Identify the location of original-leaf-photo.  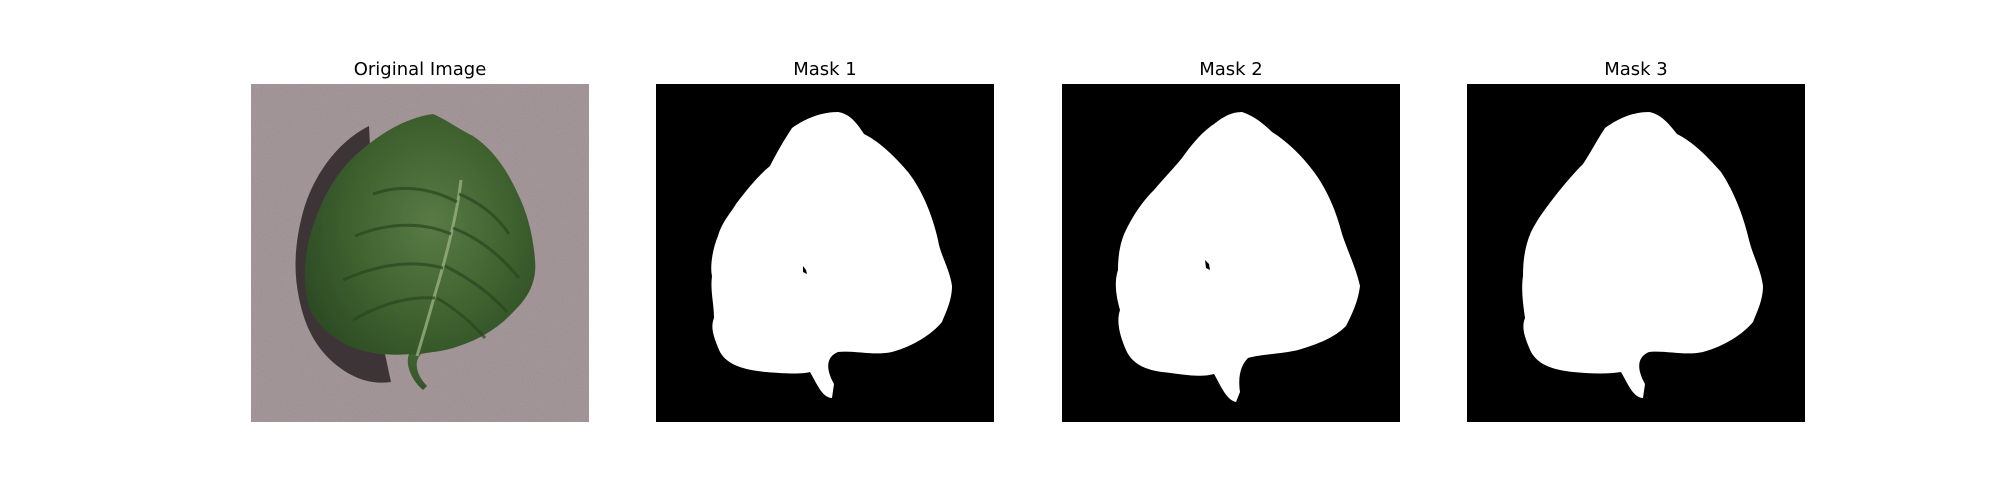
(420, 253).